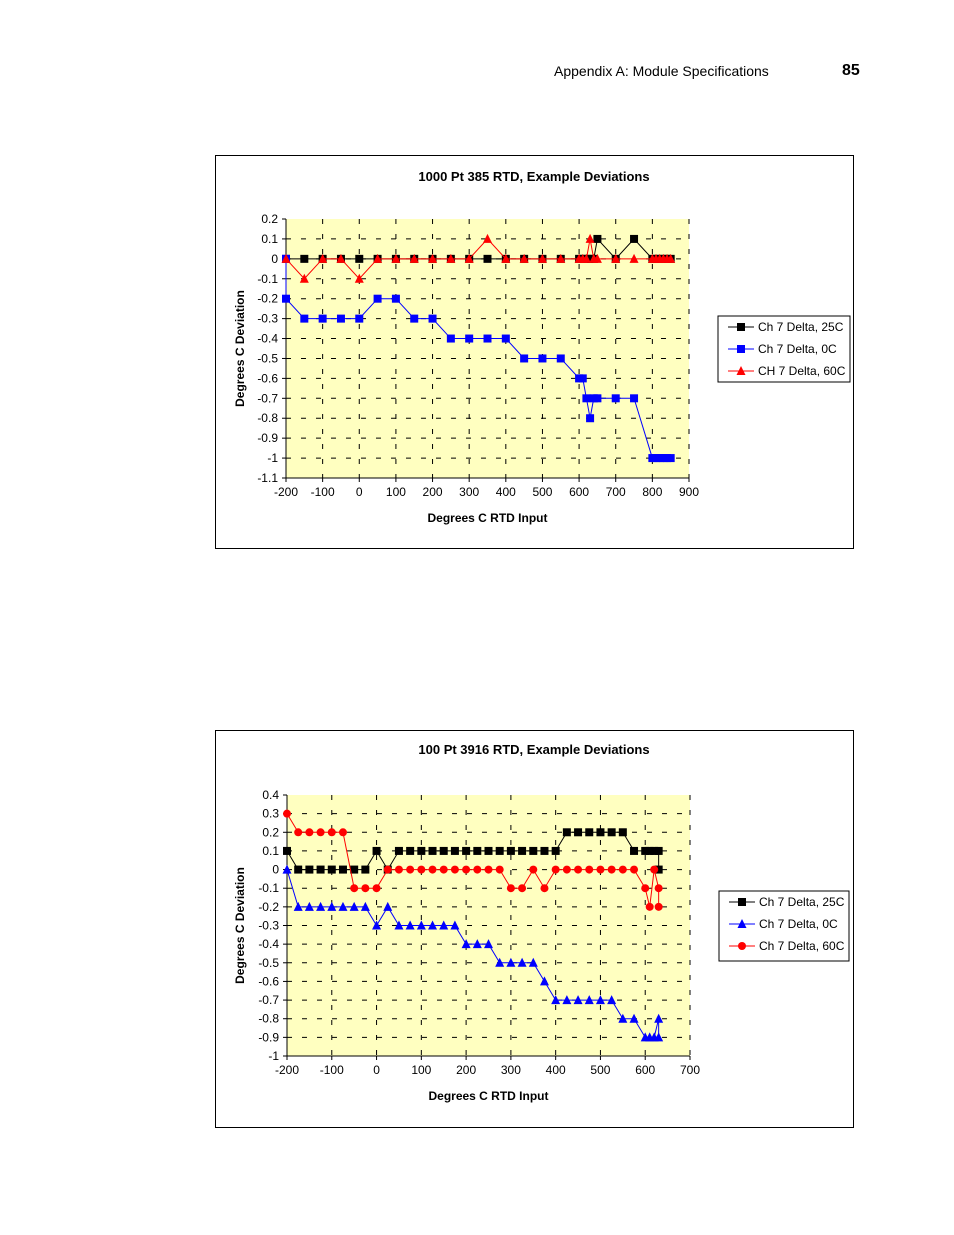 This screenshot has width=954, height=1235. I want to click on y-tick-label: 0.1, so click(269, 239).